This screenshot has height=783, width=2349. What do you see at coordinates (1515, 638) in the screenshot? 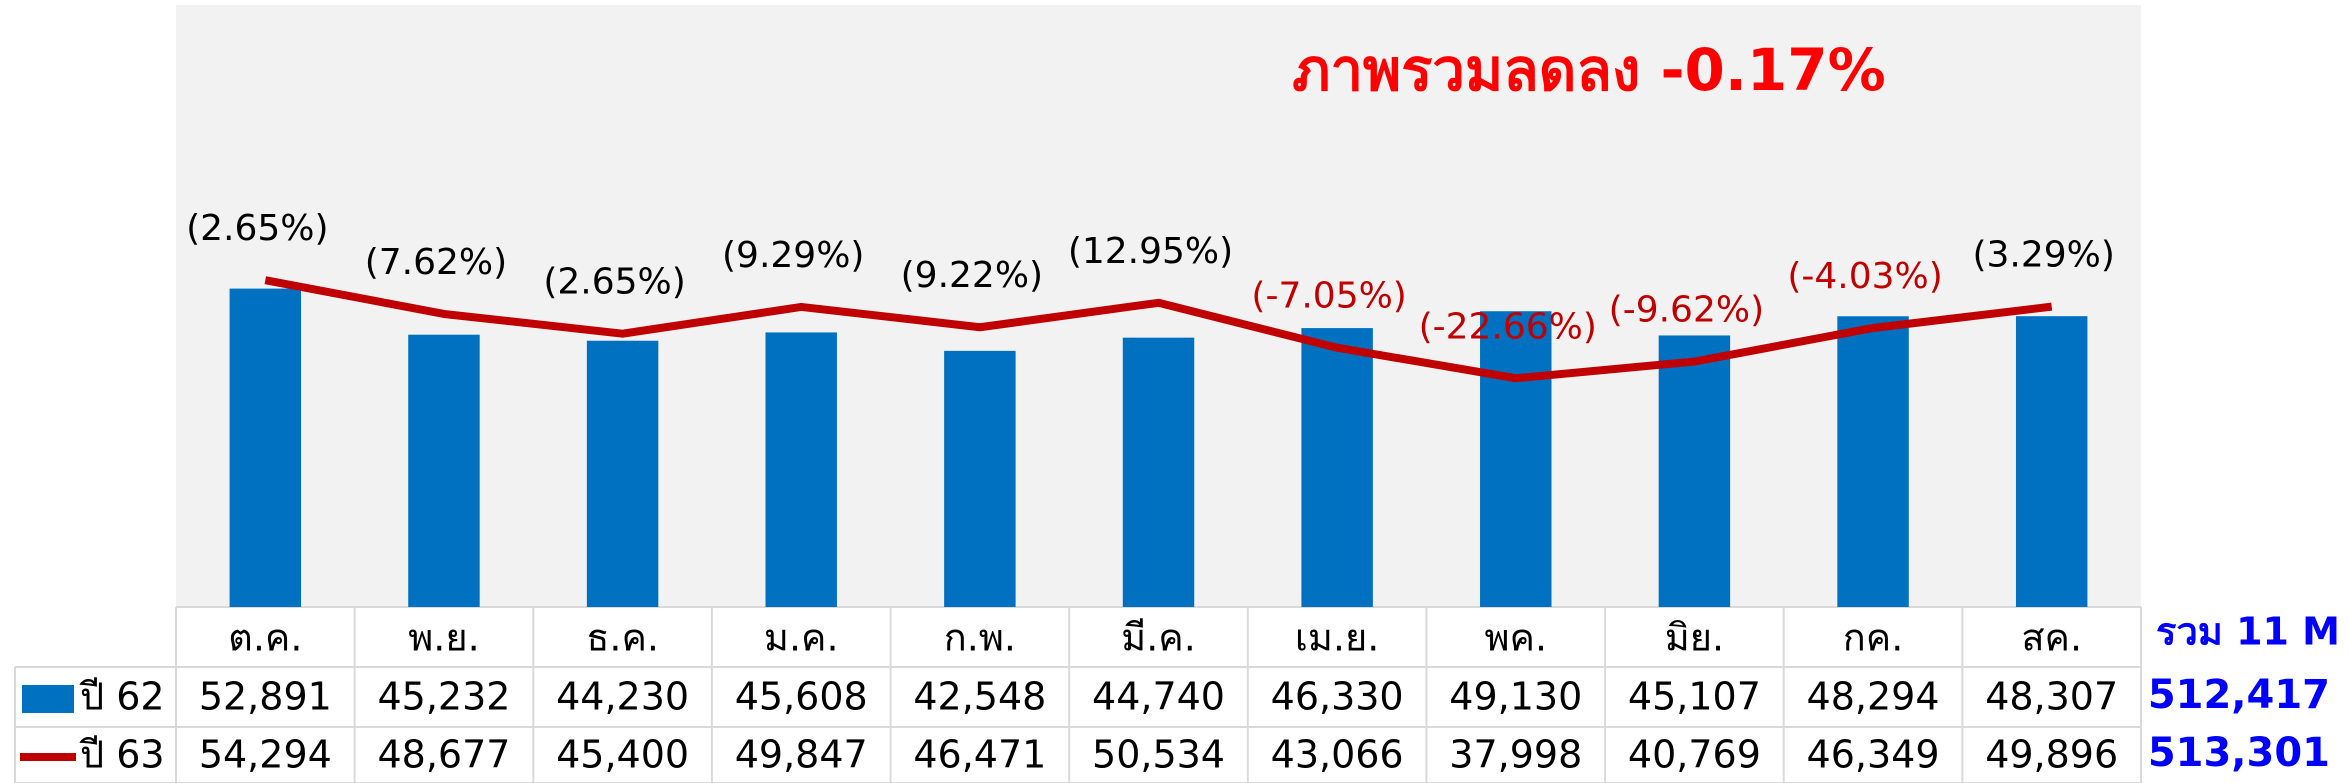
I see `x-tick-label: พค.` at bounding box center [1515, 638].